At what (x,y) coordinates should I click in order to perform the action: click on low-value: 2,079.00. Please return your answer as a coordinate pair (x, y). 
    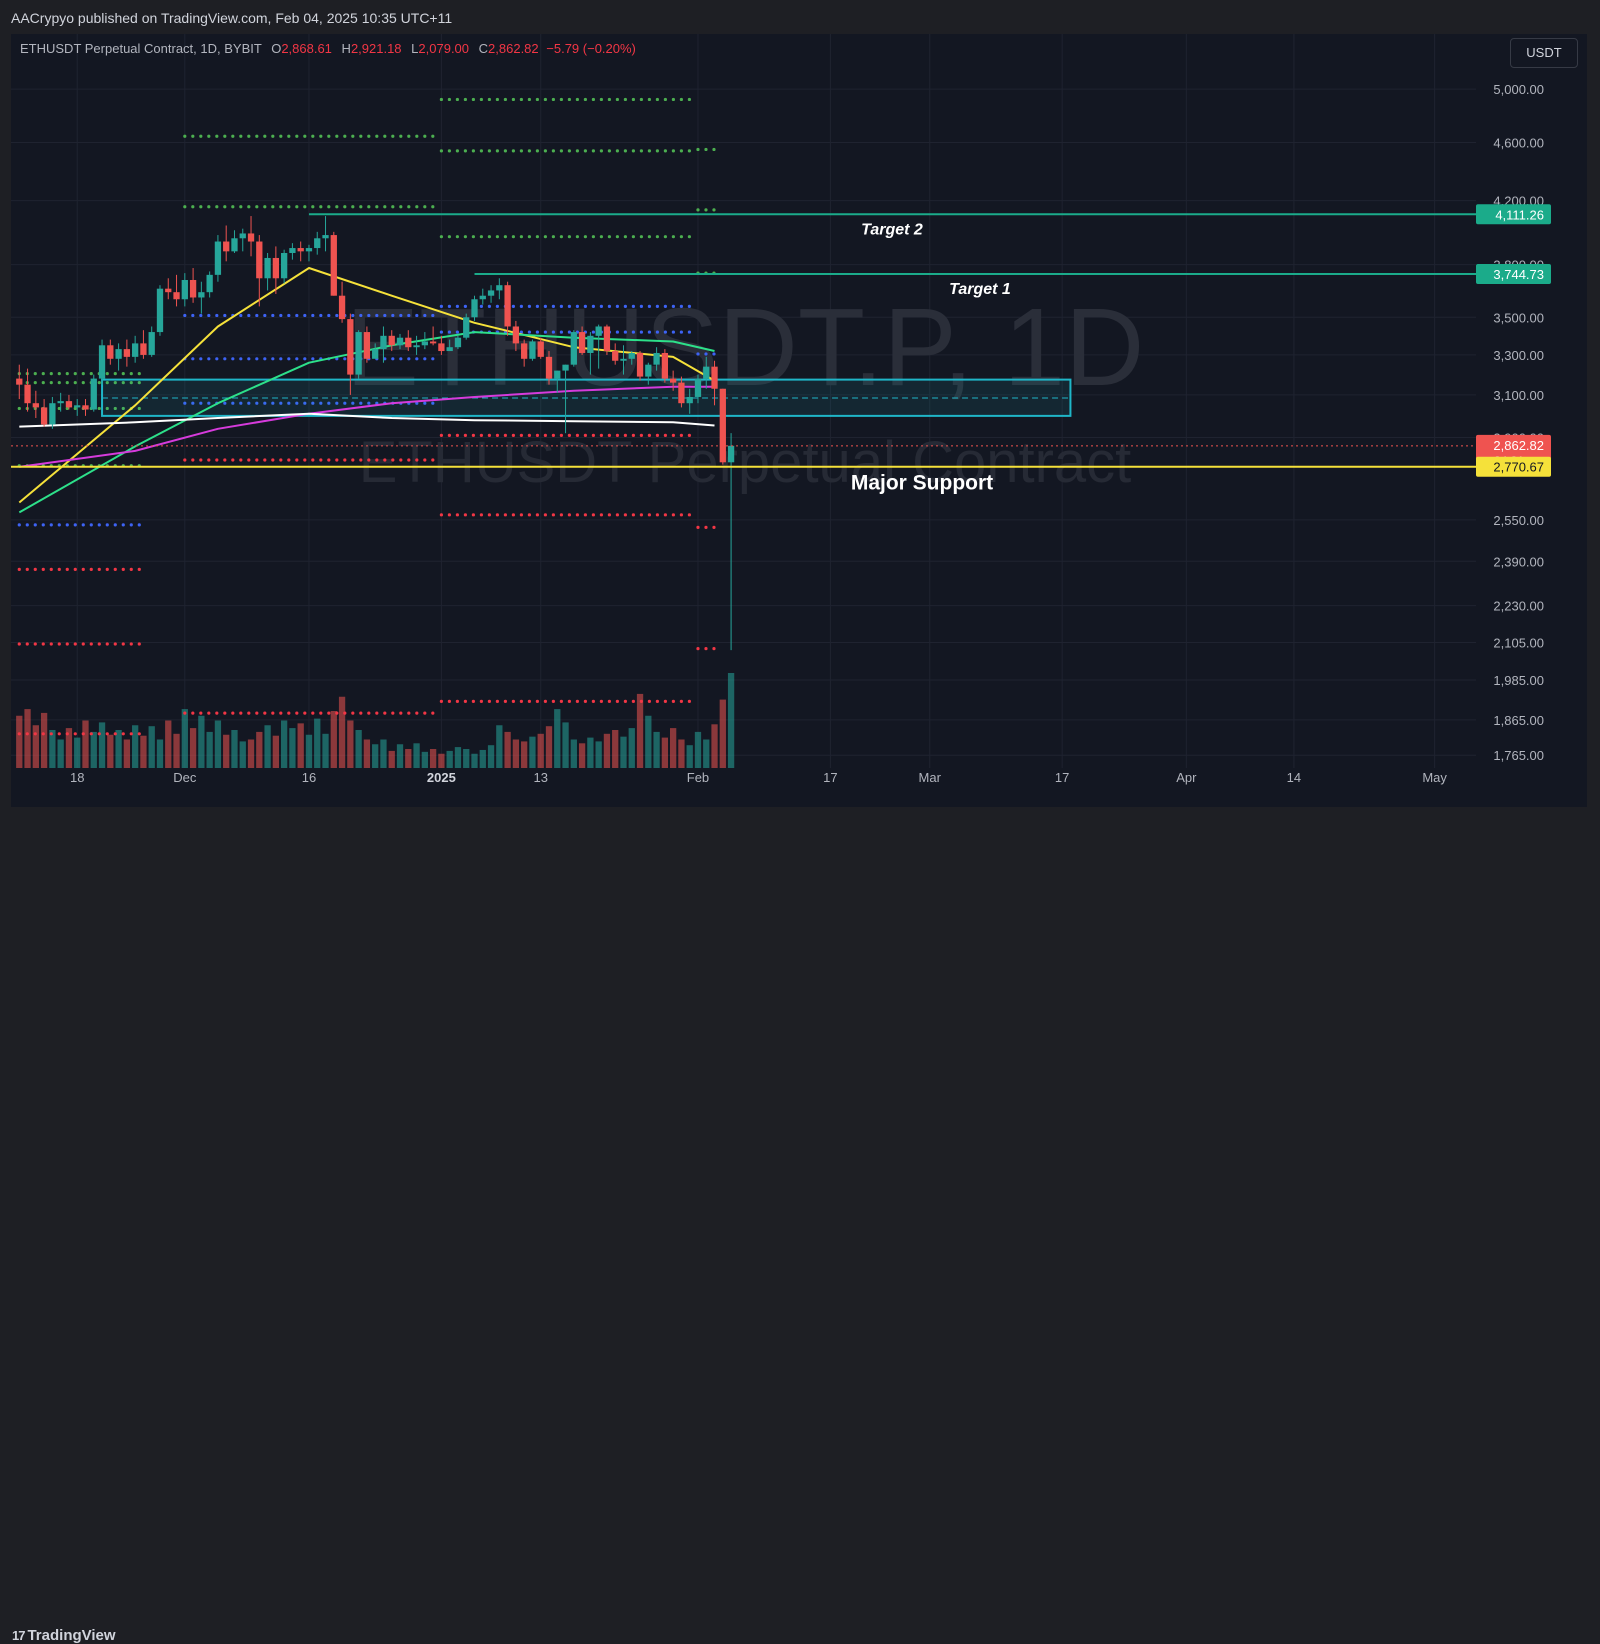
    Looking at the image, I should click on (444, 48).